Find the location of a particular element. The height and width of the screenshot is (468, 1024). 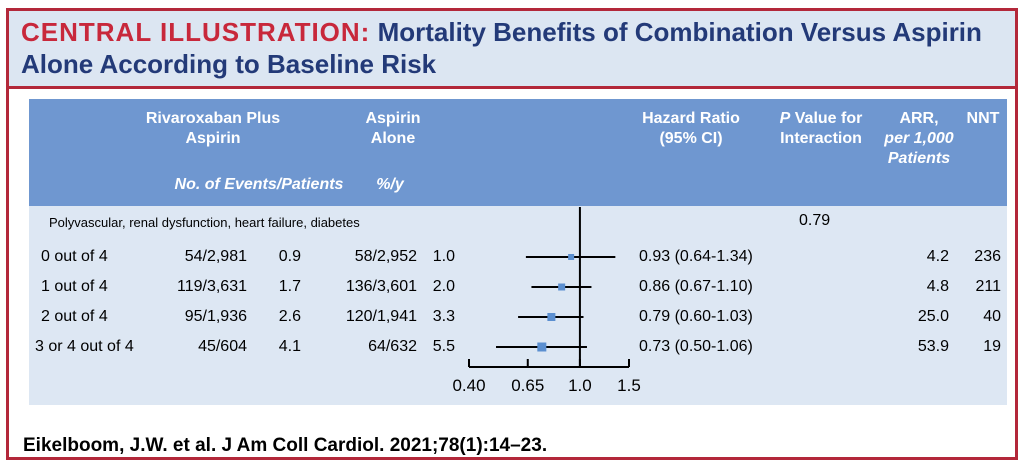

title-divider is located at coordinates (512, 87).